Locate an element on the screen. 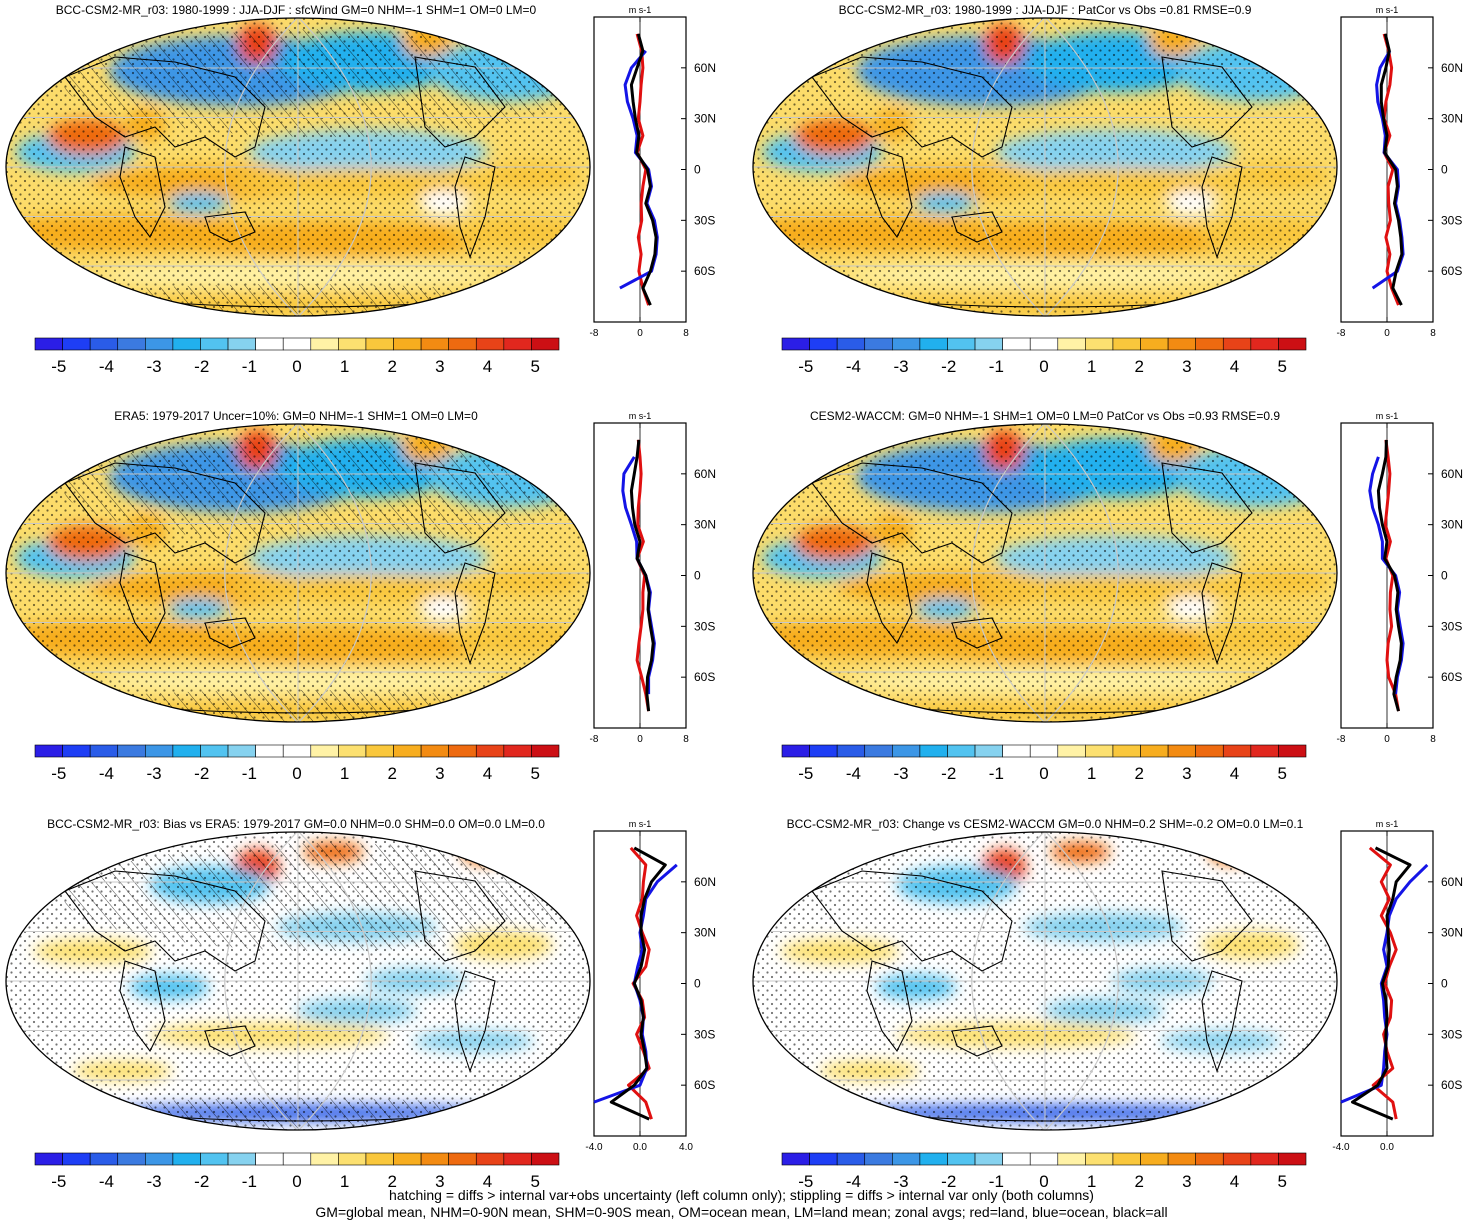 This screenshot has height=1221, width=1483. coastlines is located at coordinates (1032, 182).